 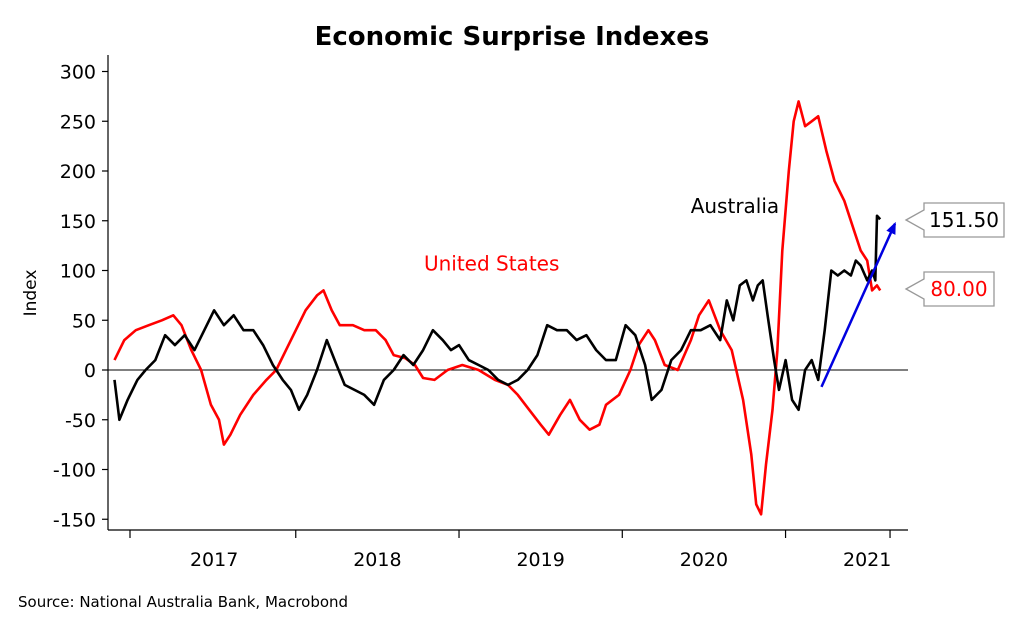 What do you see at coordinates (31, 293) in the screenshot?
I see `y-axis-label: Index` at bounding box center [31, 293].